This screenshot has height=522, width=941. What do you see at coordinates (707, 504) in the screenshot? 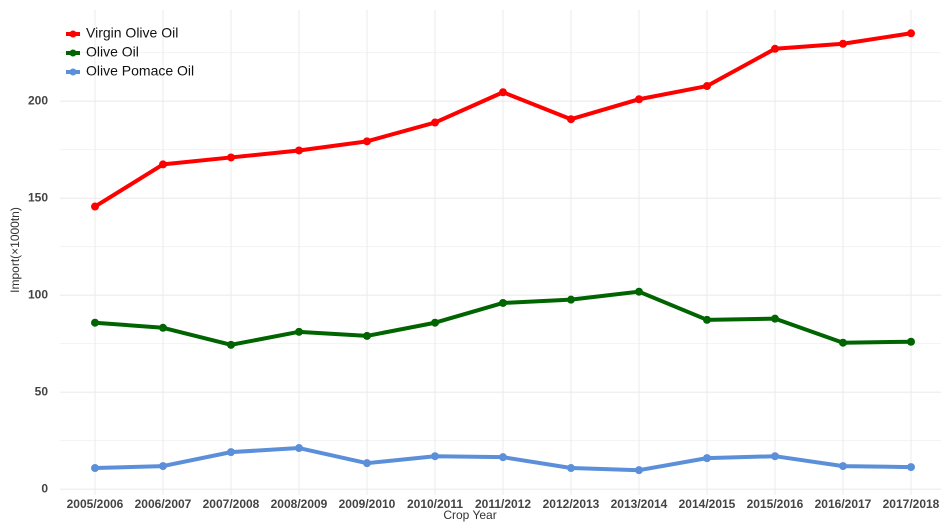
I see `x-tick-label: 2014/2015` at bounding box center [707, 504].